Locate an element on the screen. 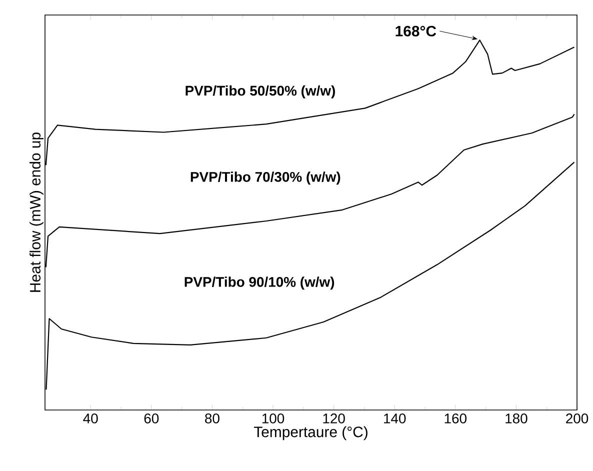  series-label: PVP/Tibo 50/50% (w/w) is located at coordinates (260, 91).